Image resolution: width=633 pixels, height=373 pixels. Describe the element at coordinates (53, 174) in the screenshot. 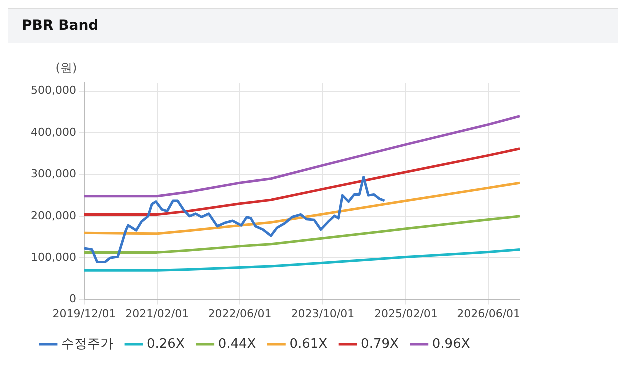

I see `y-tick-label: 300,000` at that location.